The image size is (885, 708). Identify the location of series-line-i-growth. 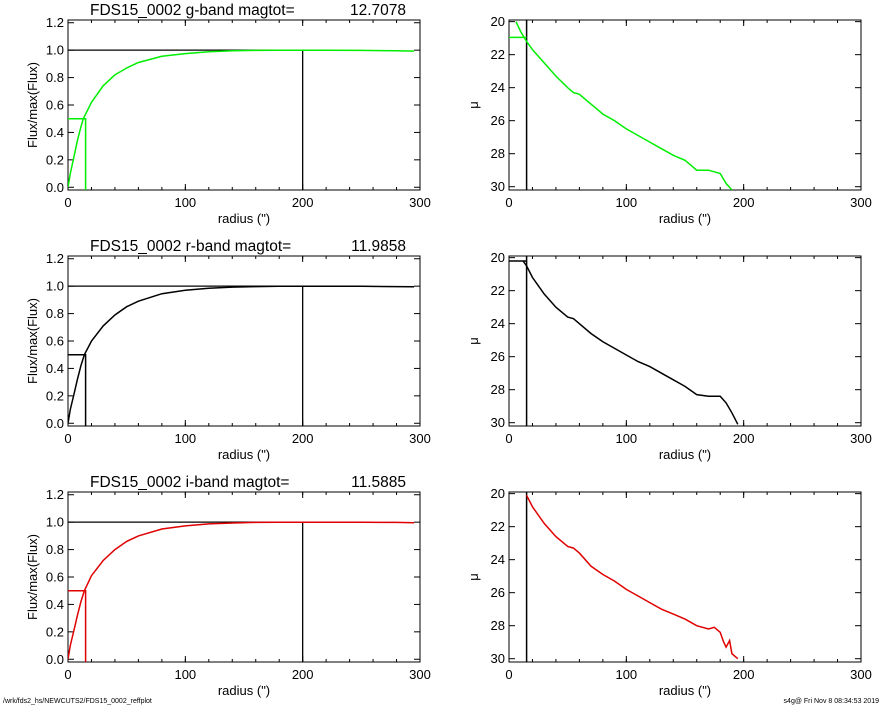
(241, 590).